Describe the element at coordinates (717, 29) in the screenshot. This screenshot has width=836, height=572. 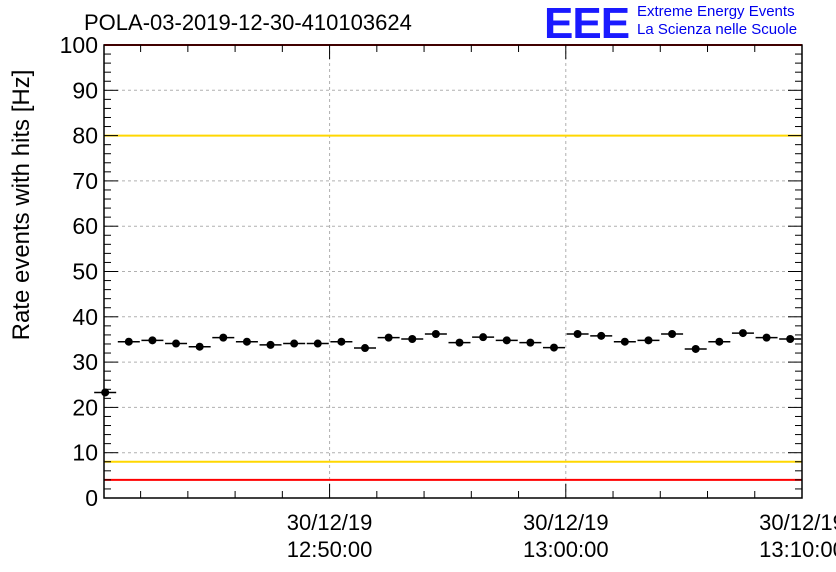
I see `logo-caption-line2: La Scienza nelle Scuole` at that location.